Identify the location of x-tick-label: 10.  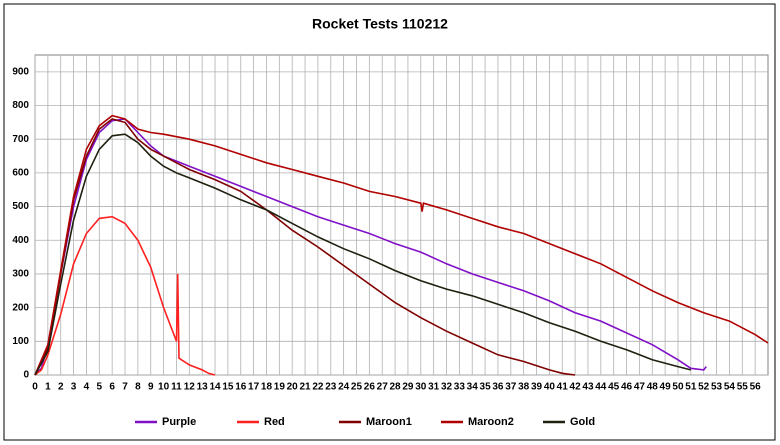
(164, 387).